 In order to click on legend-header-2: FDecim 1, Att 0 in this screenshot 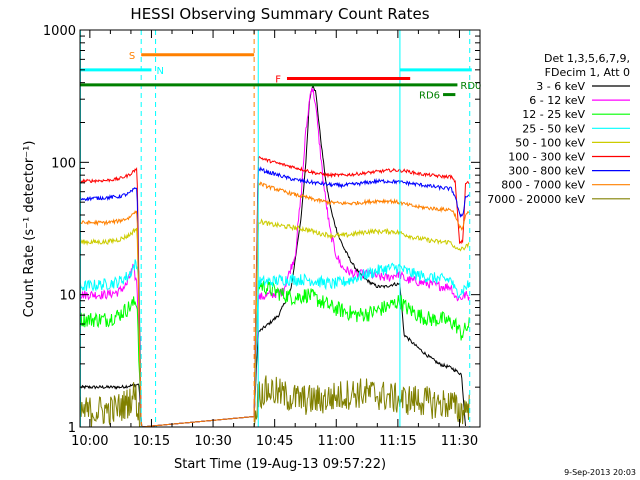, I will do `click(587, 72)`.